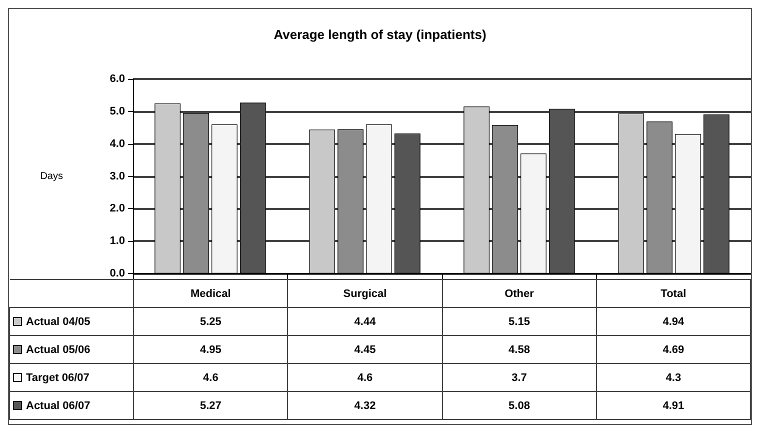  What do you see at coordinates (117, 111) in the screenshot?
I see `y-tick-label: 5.0` at bounding box center [117, 111].